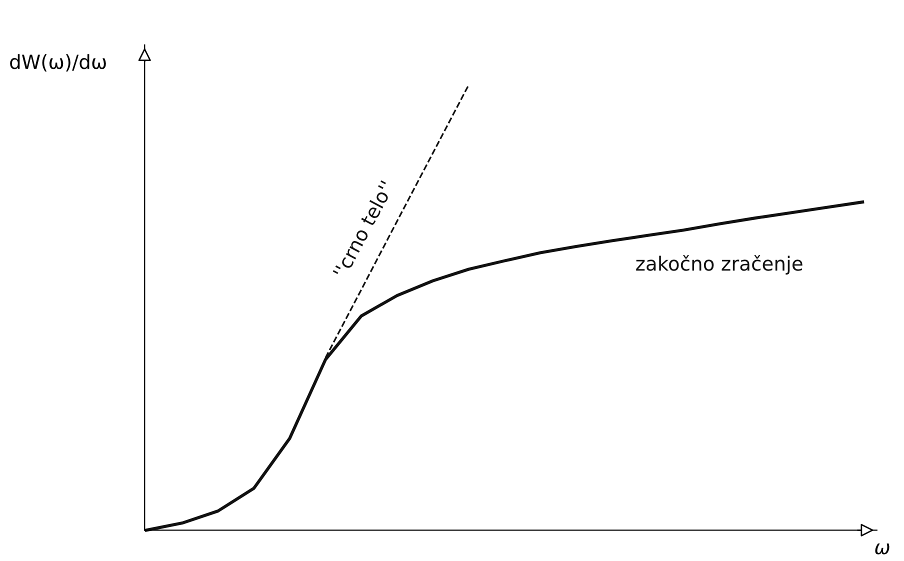 The image size is (904, 561). Describe the element at coordinates (719, 265) in the screenshot. I see `series-label: zakočno zračenje` at that location.